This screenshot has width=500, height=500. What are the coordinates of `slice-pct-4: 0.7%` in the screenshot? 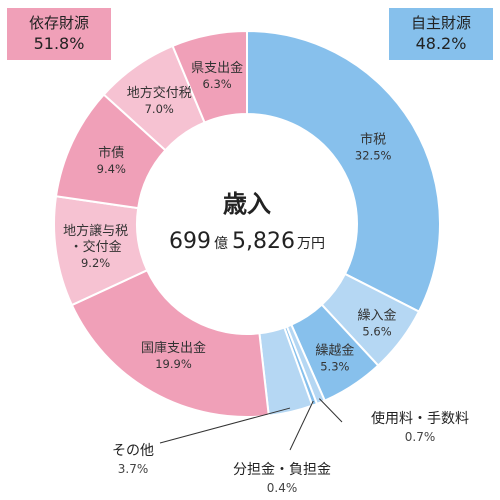 It's located at (420, 437).